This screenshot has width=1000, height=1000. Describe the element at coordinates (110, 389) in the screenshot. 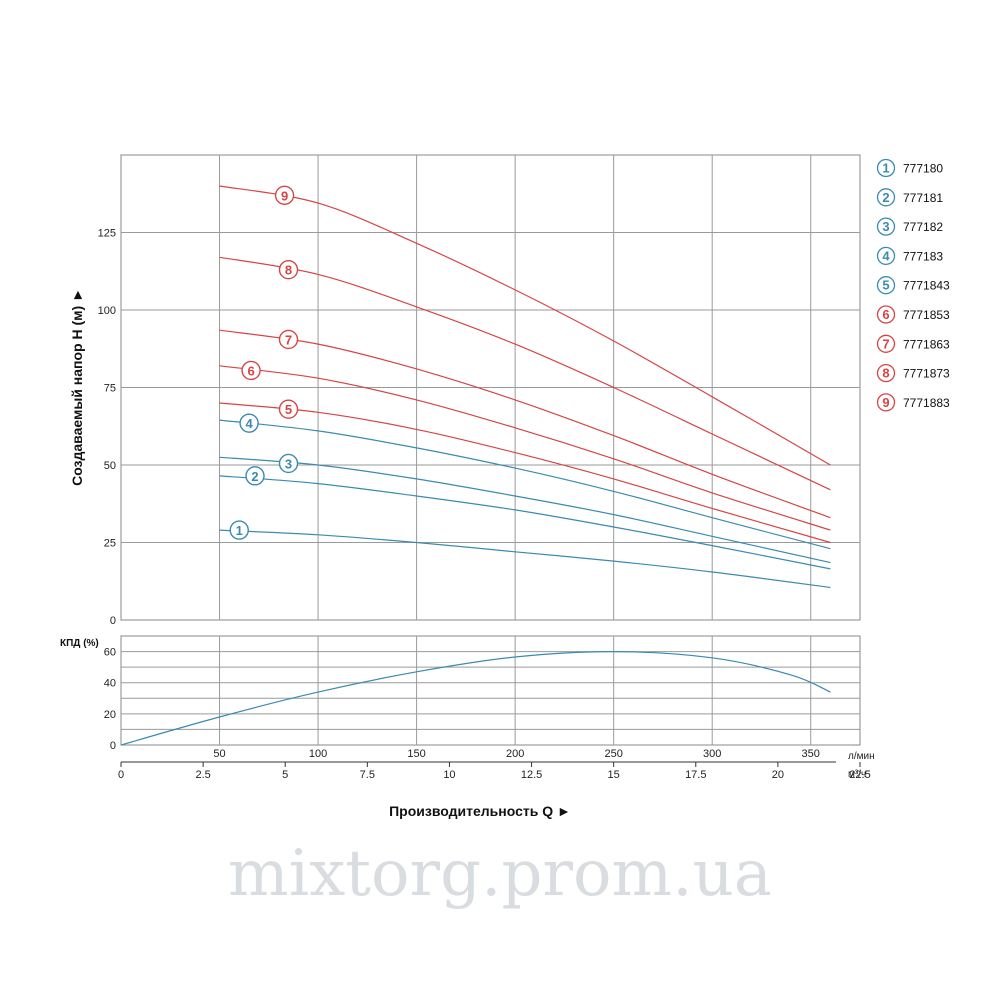

I see `head-y-tick-label: 75` at that location.